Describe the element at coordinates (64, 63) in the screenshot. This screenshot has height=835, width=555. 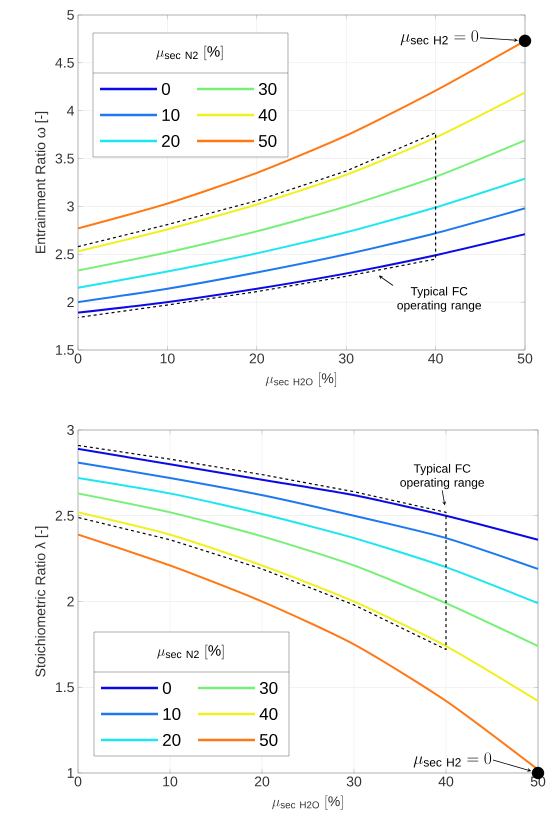
I see `y-tick-label: 4.5` at that location.